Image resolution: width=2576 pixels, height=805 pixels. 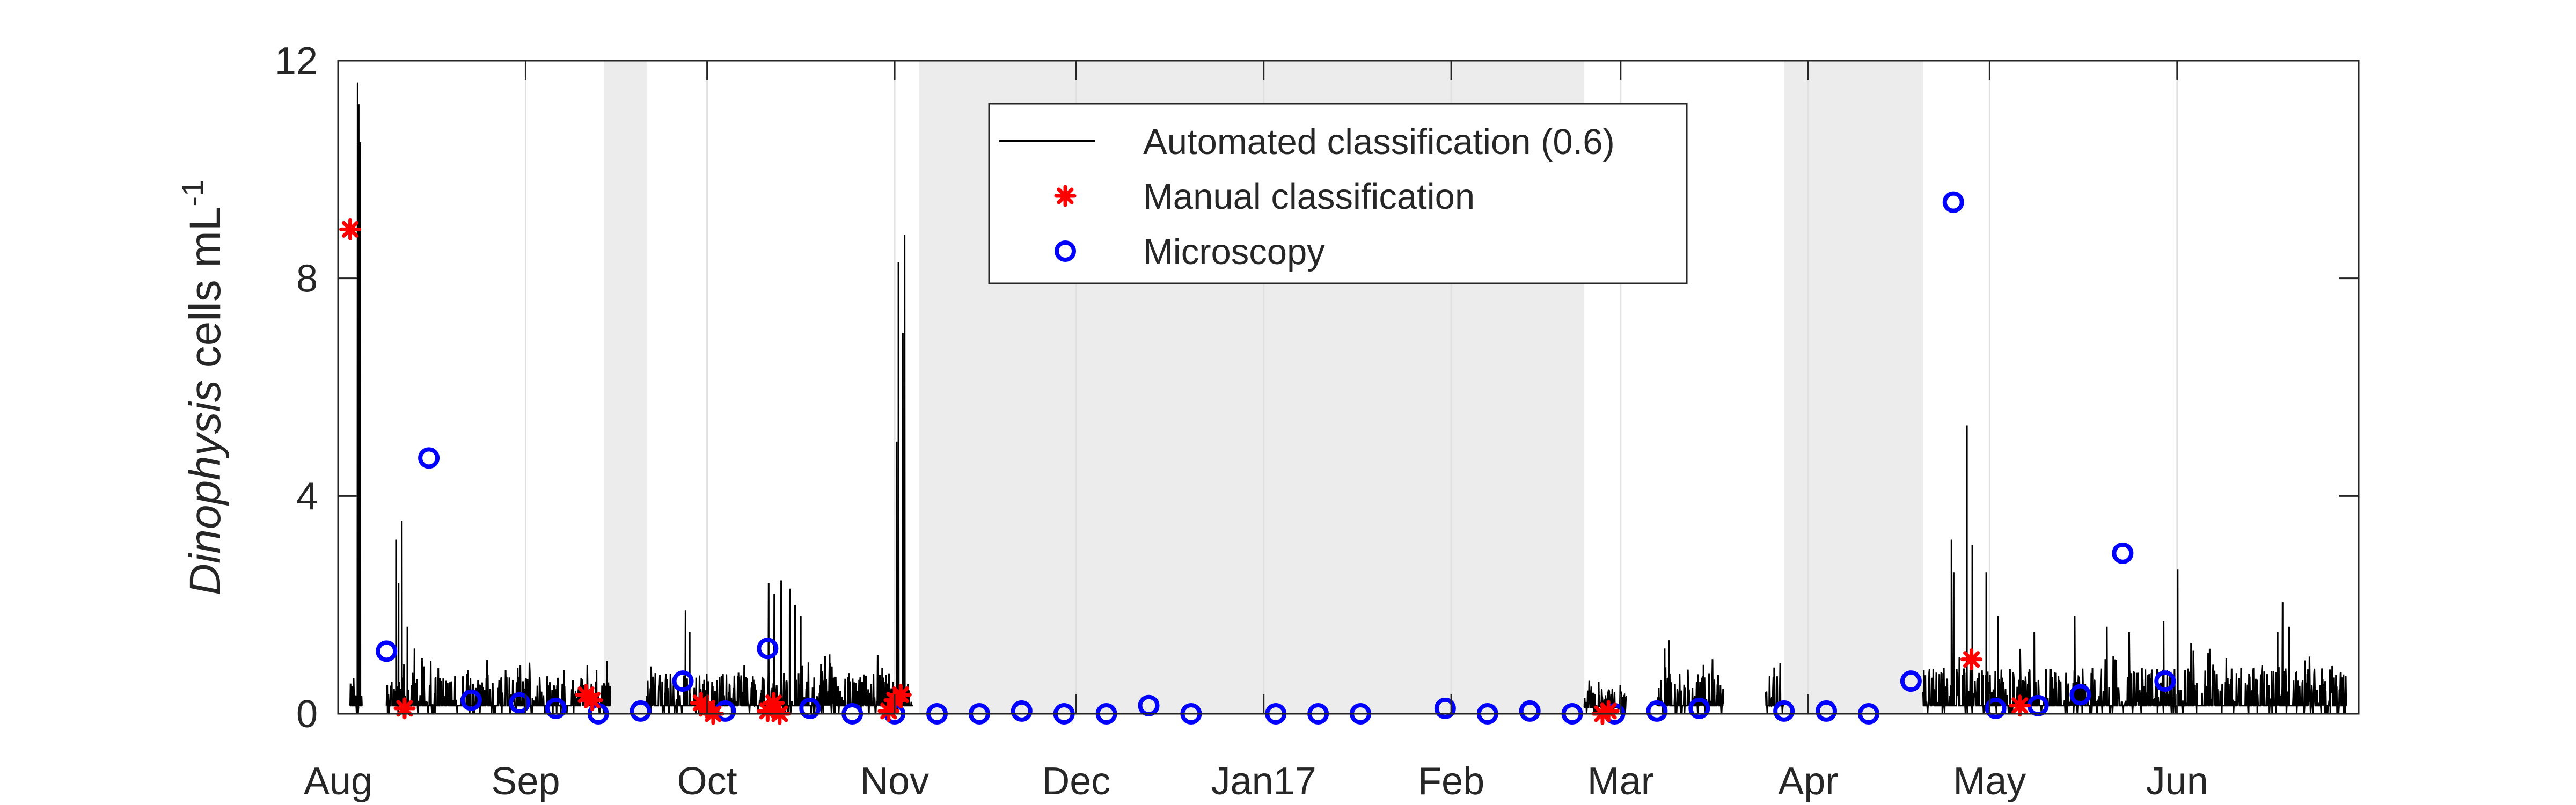 I want to click on y-axis-label-unit: cells mL, so click(x=205, y=293).